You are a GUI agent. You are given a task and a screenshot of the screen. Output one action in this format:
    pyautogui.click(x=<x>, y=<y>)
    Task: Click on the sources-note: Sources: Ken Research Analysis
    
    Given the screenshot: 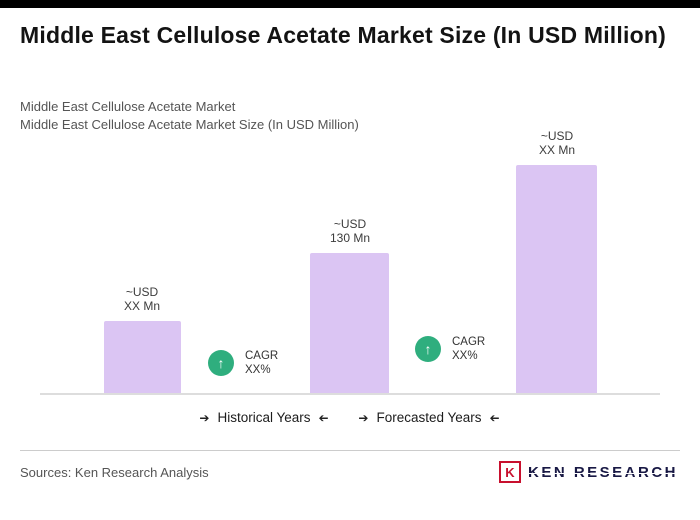 What is the action you would take?
    pyautogui.click(x=114, y=472)
    